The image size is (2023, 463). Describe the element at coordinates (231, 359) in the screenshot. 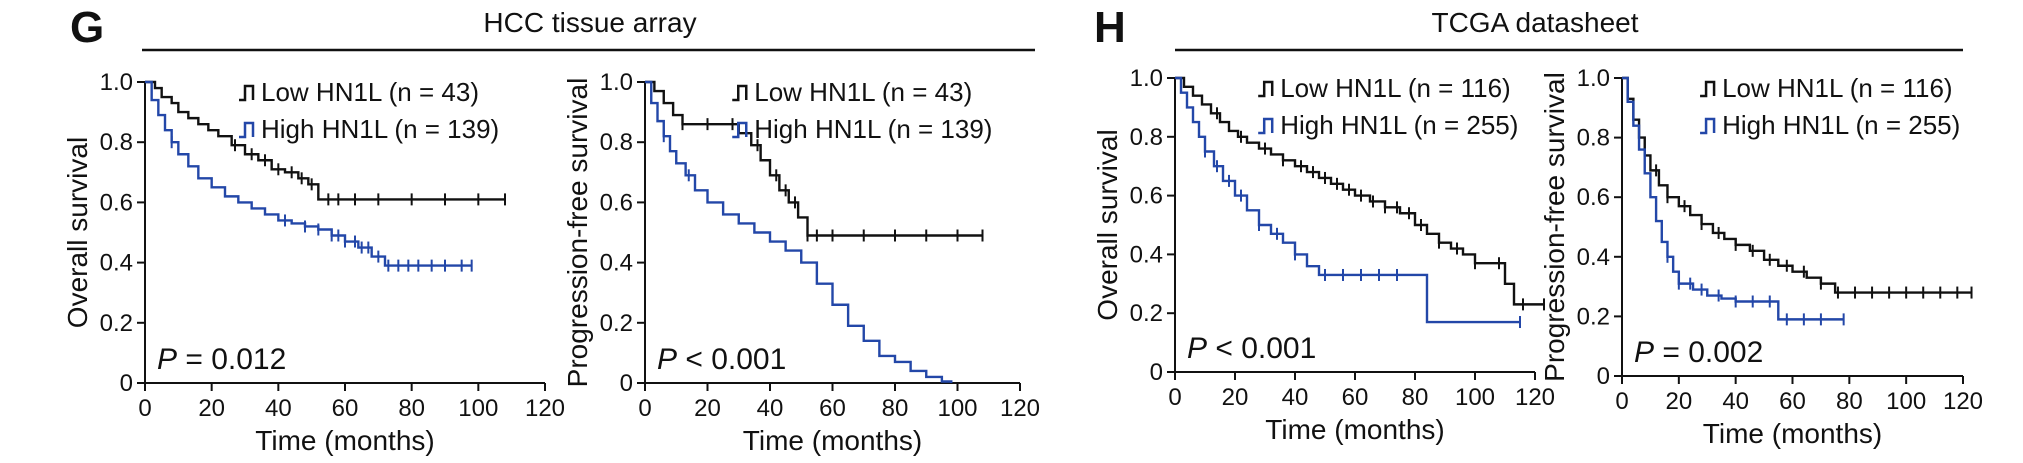

I see `p-value-text: = 0.012` at that location.